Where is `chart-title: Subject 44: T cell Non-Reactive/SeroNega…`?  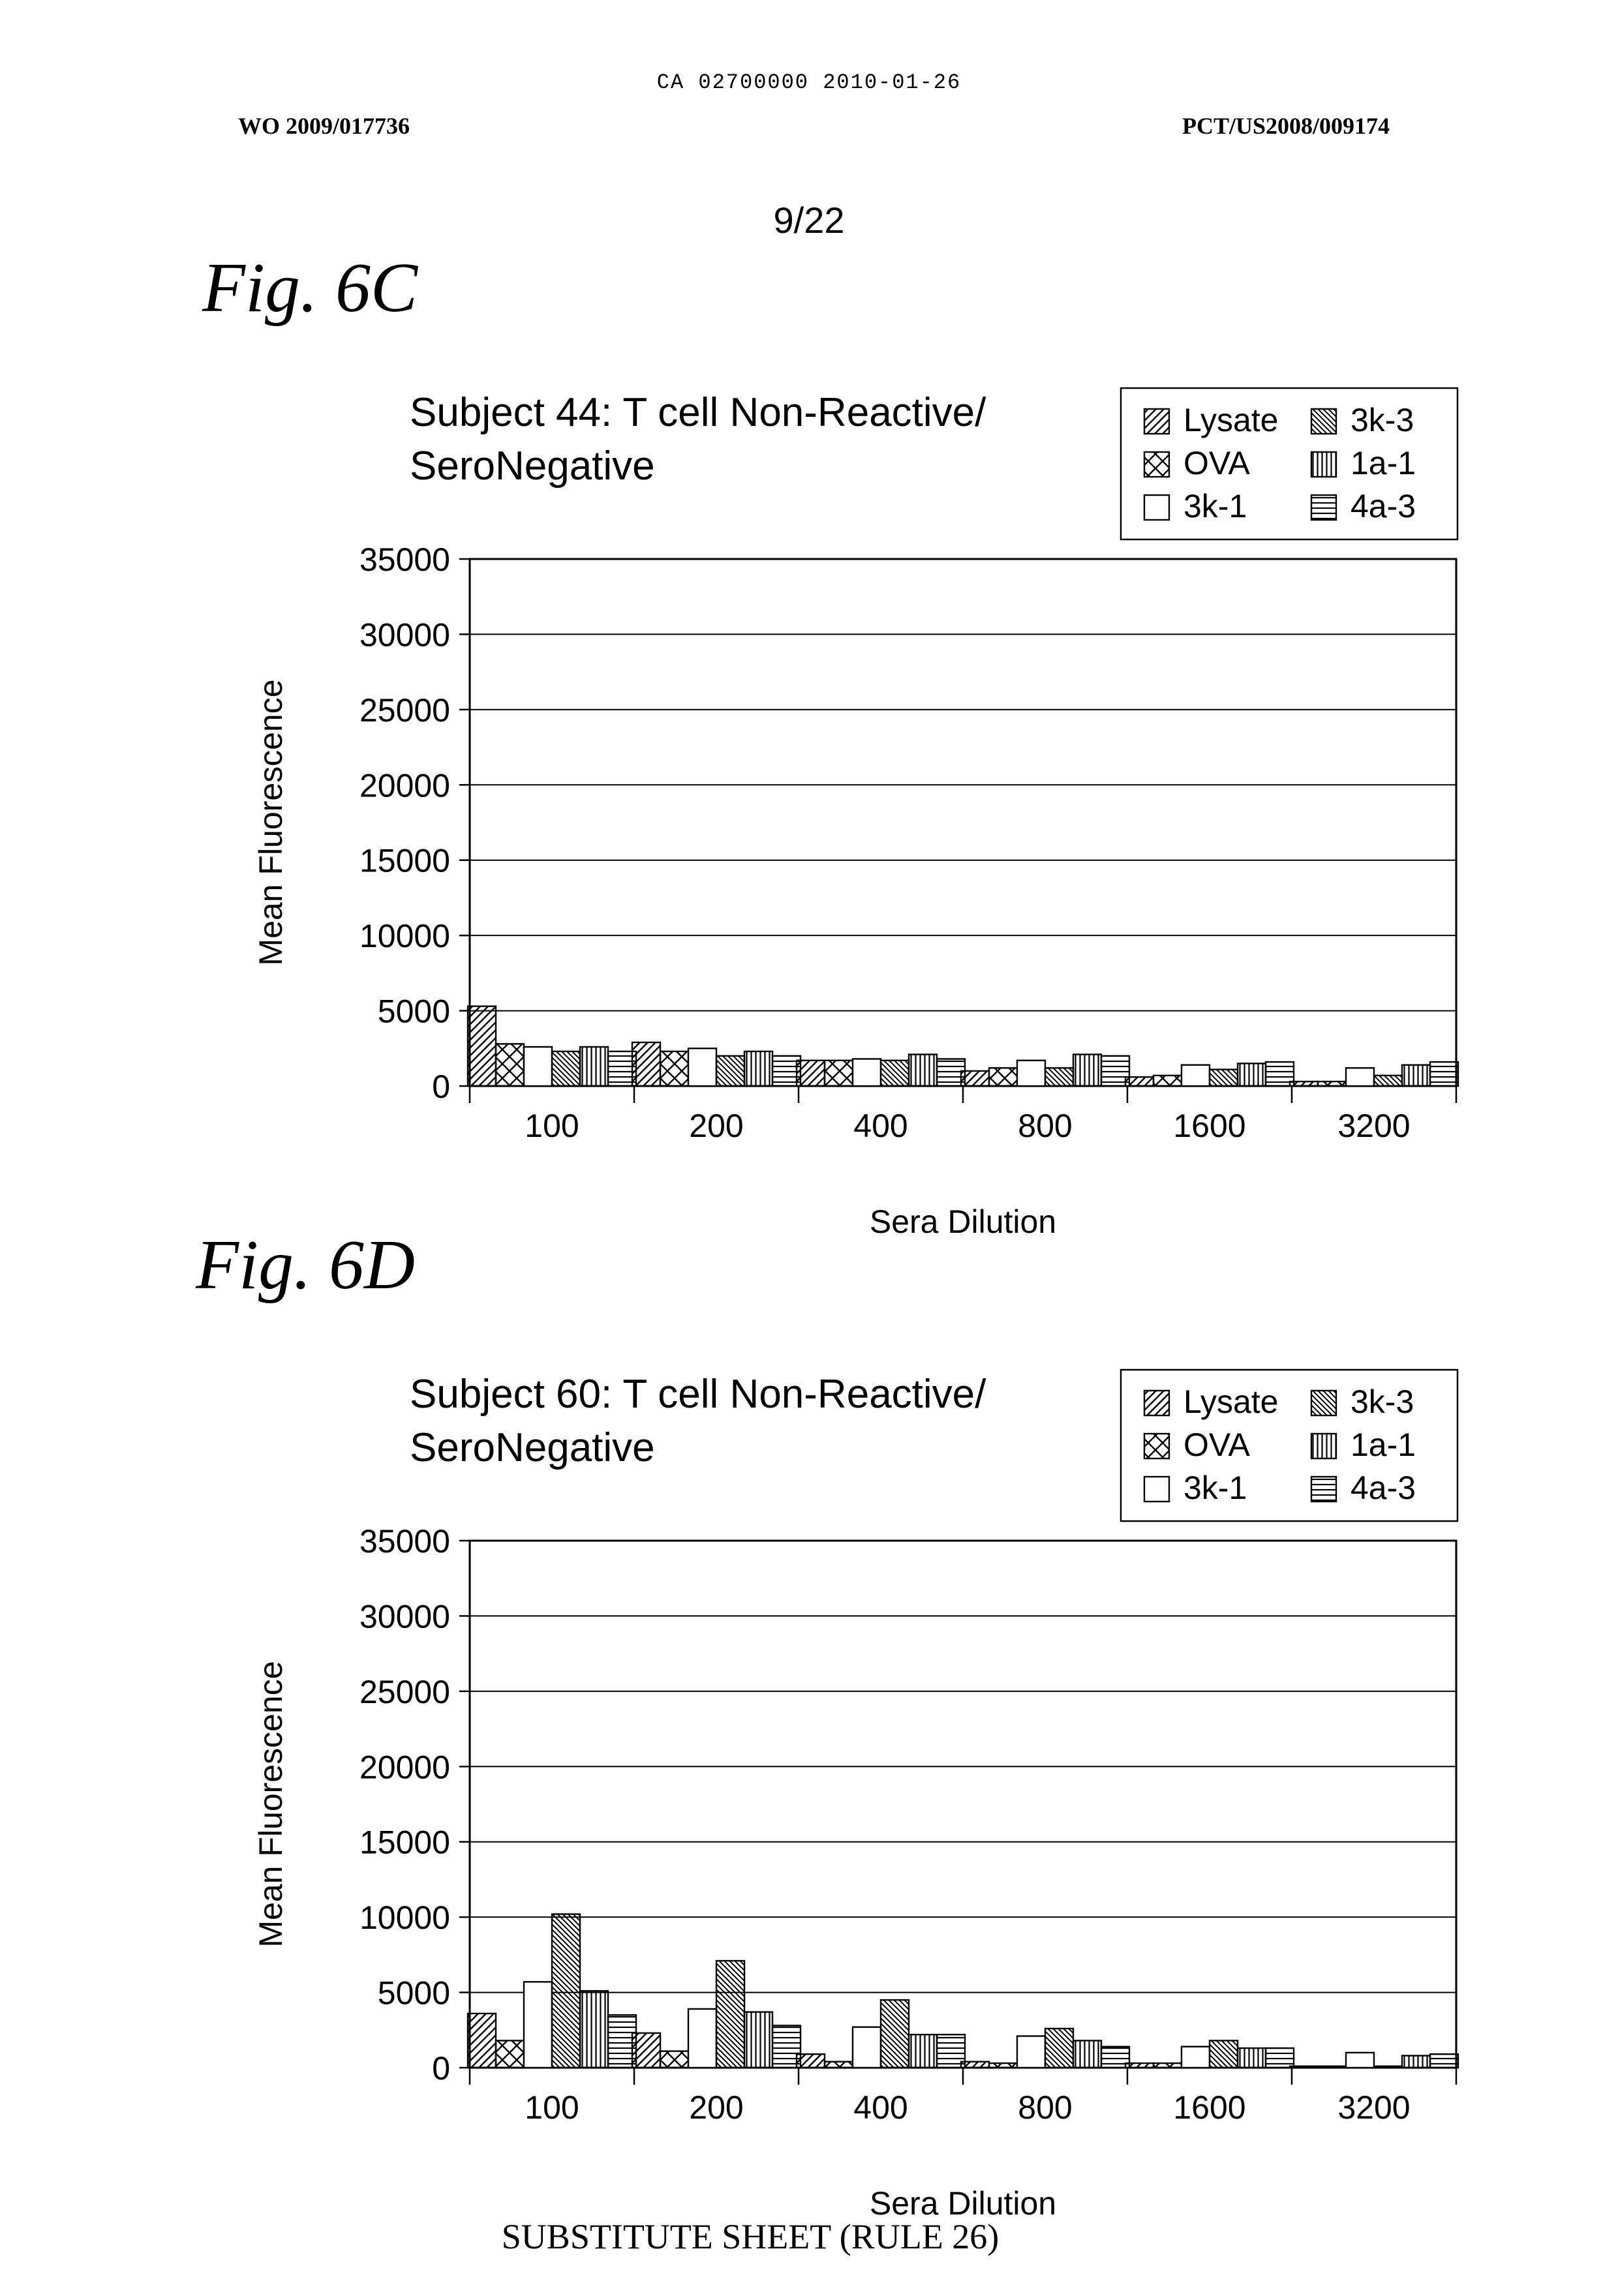 chart-title: Subject 44: T cell Non-Reactive/SeroNega… is located at coordinates (698, 439).